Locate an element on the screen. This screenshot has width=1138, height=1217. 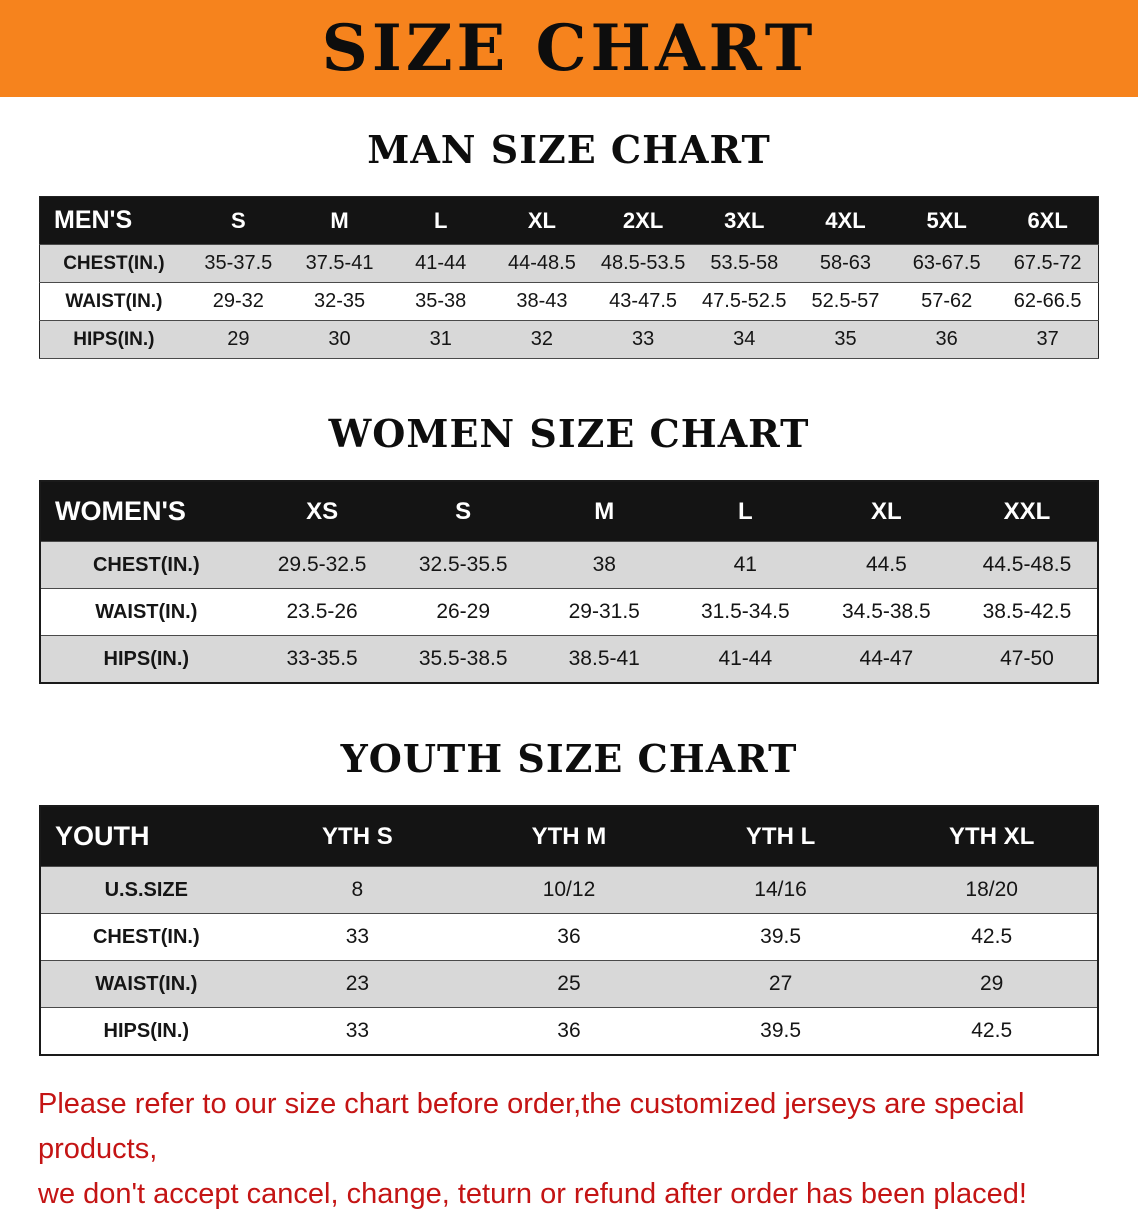
size-column-header: YTH M is located at coordinates (569, 836).